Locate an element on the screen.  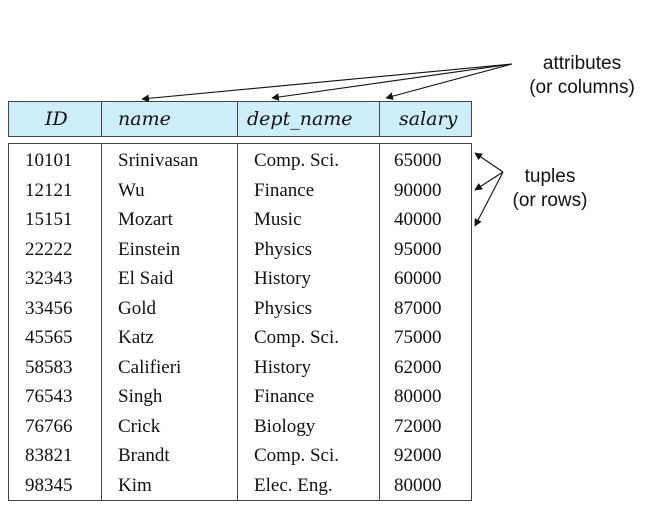
table-row: 12121 Wu Finance 90000 is located at coordinates (240, 190).